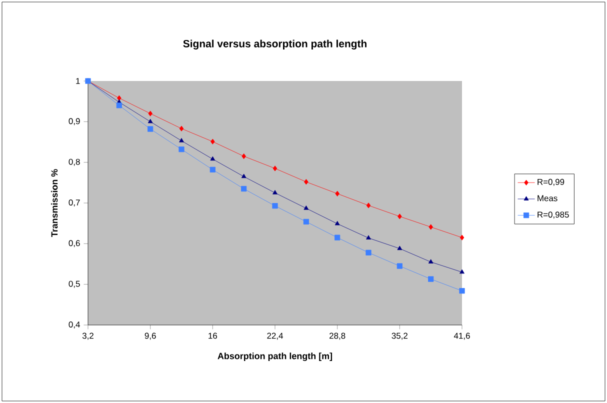  What do you see at coordinates (551, 182) in the screenshot?
I see `legend-label: R=0,99` at bounding box center [551, 182].